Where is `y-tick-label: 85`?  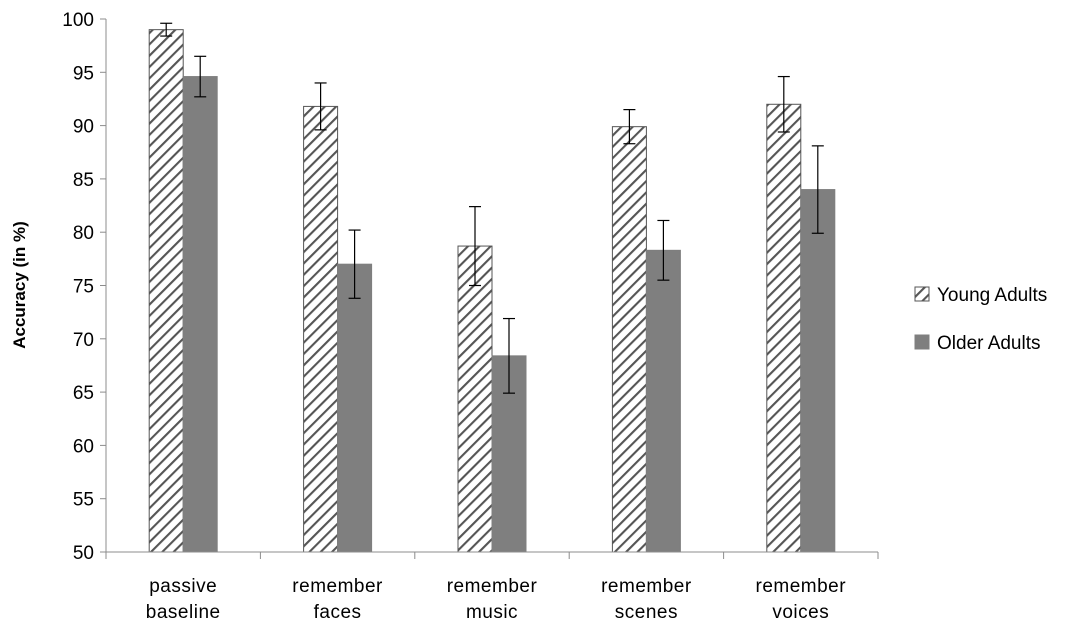
y-tick-label: 85 is located at coordinates (83, 180).